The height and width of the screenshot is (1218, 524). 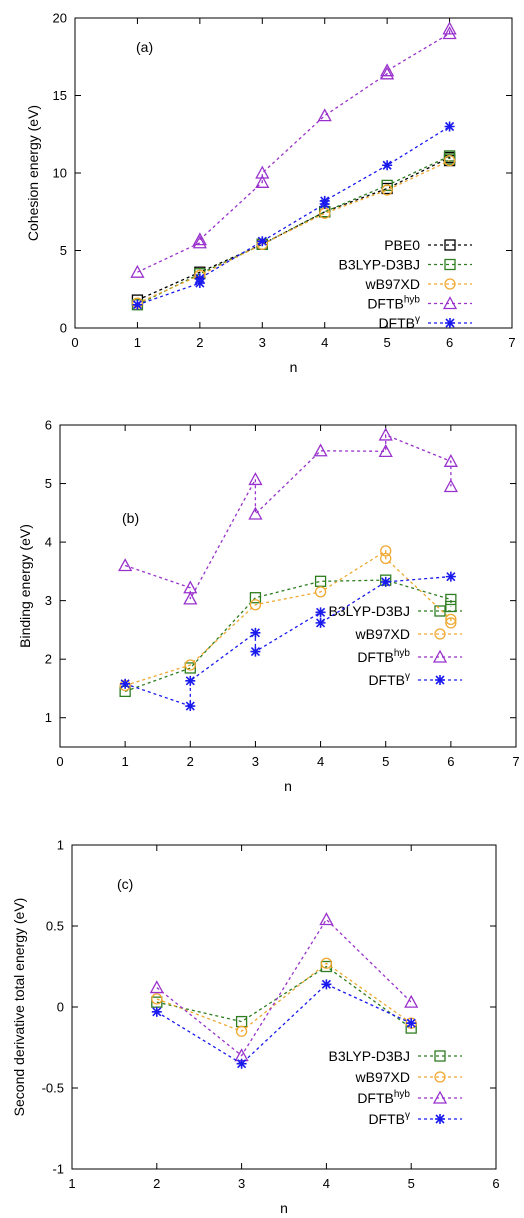 What do you see at coordinates (55, 926) in the screenshot?
I see `y-tick-label: 0.5` at bounding box center [55, 926].